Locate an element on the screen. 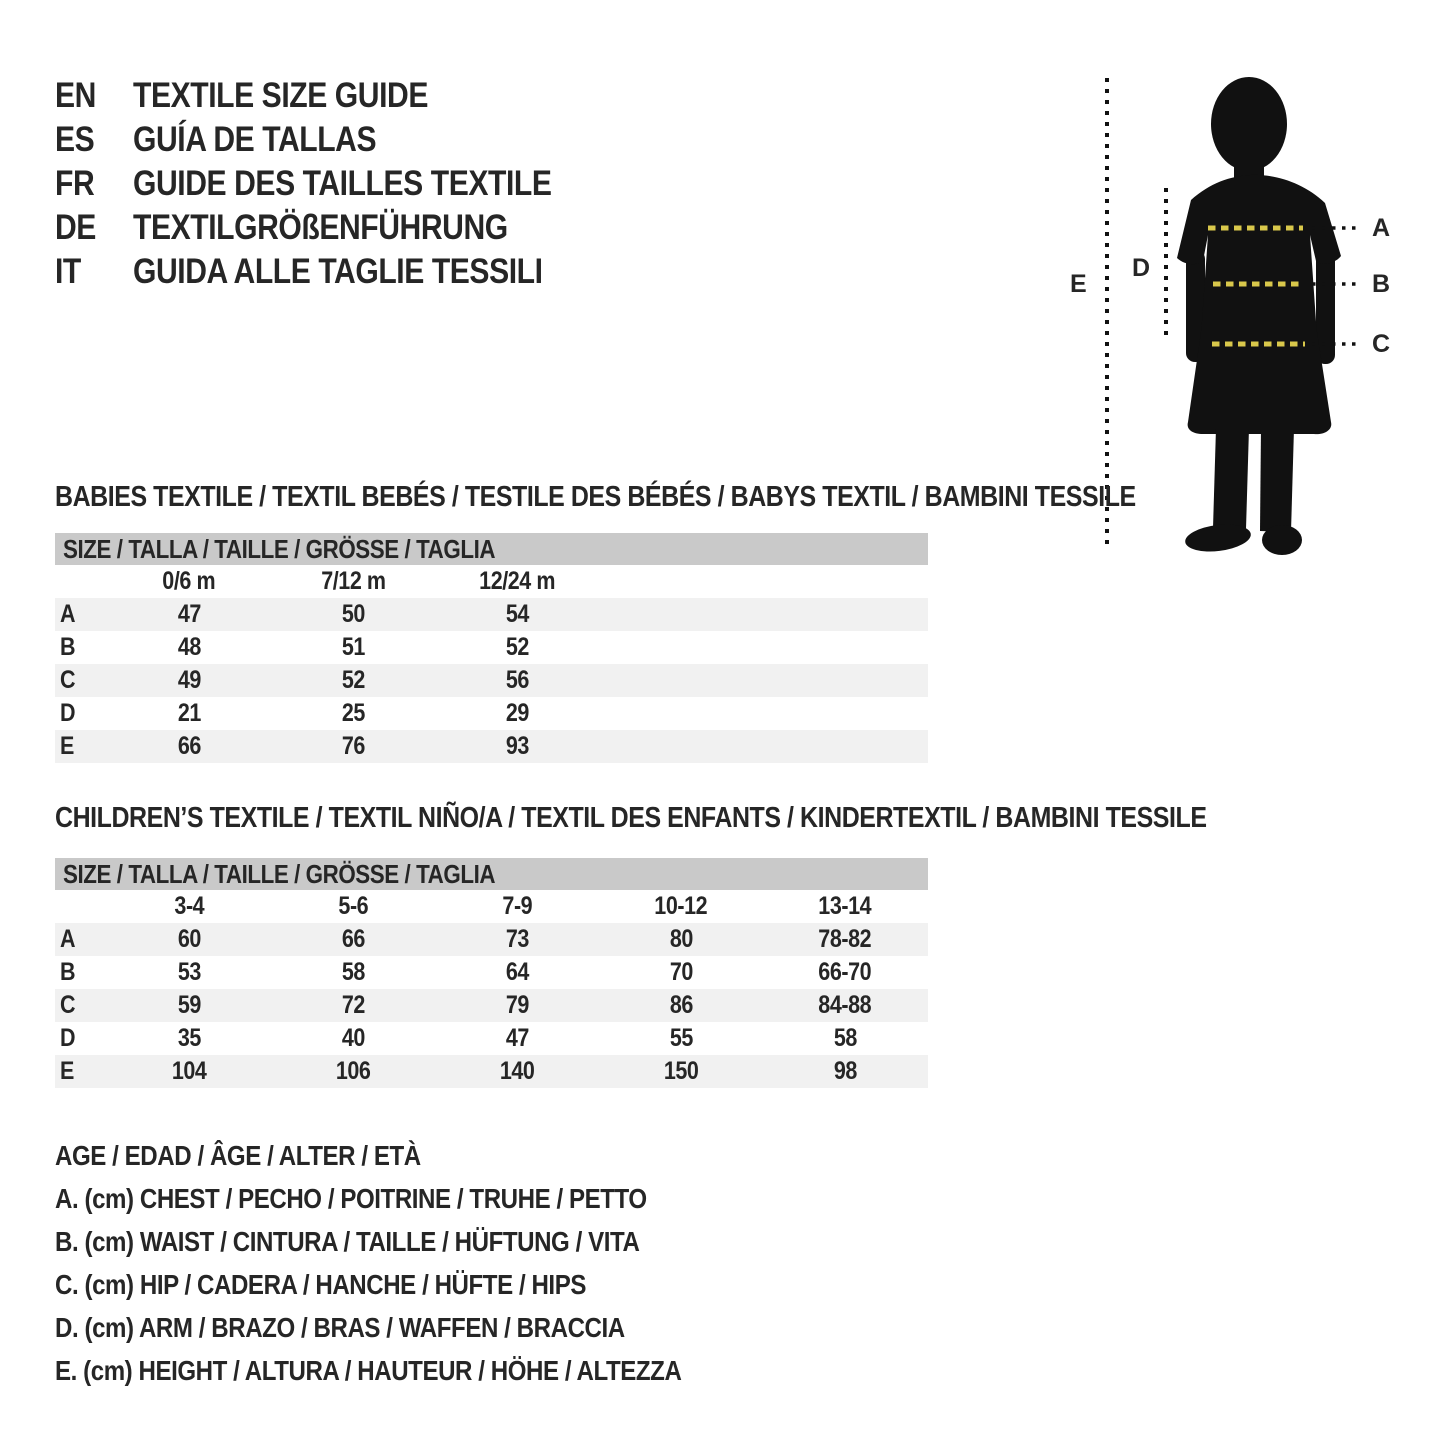 This screenshot has width=1445, height=1445. value-cell: 49 is located at coordinates (189, 680).